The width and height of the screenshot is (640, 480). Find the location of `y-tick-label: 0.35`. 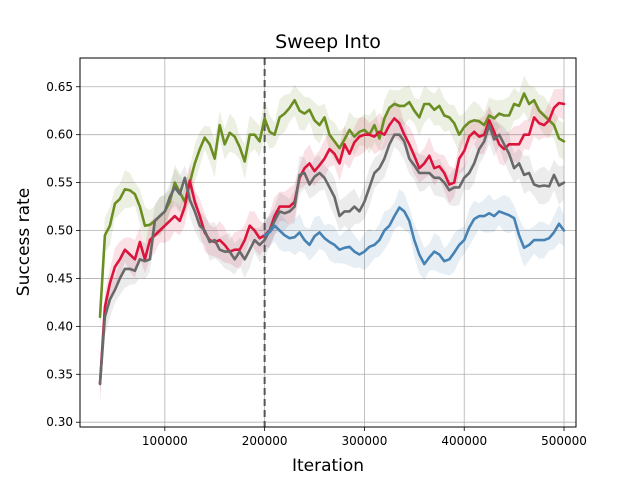

y-tick-label: 0.35 is located at coordinates (59, 374).